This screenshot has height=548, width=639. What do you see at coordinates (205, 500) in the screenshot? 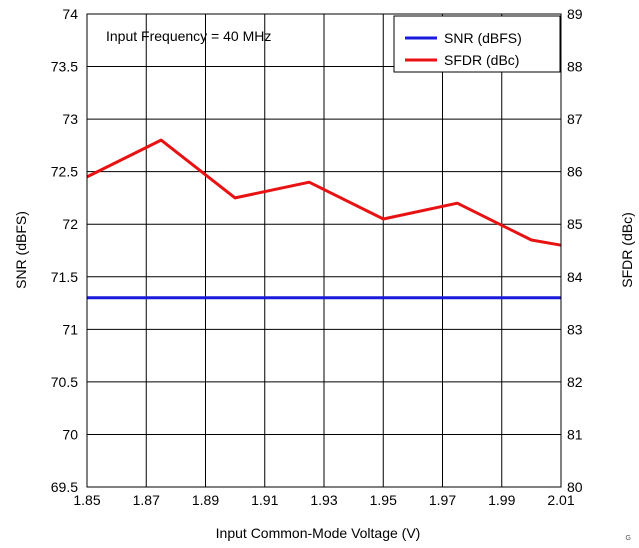
I see `x-tick-label: 1.89` at bounding box center [205, 500].